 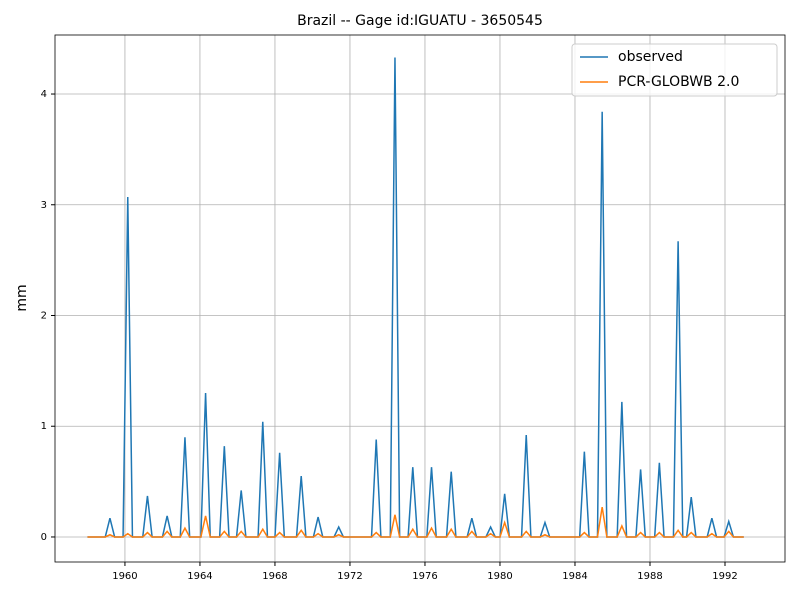 I want to click on x-tick-label: 1960, so click(x=124, y=576).